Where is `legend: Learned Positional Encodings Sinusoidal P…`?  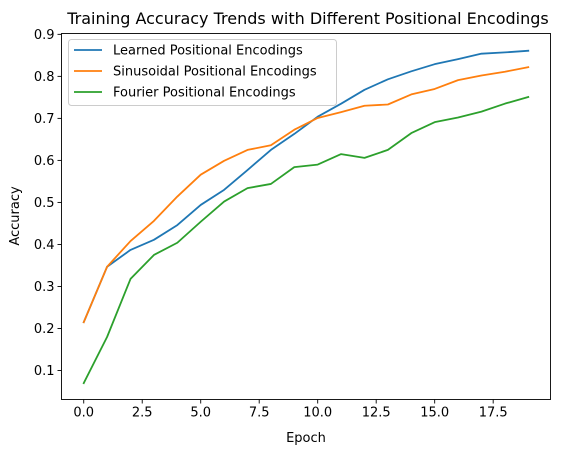
legend: Learned Positional Encodings Sinusoidal P… is located at coordinates (202, 72).